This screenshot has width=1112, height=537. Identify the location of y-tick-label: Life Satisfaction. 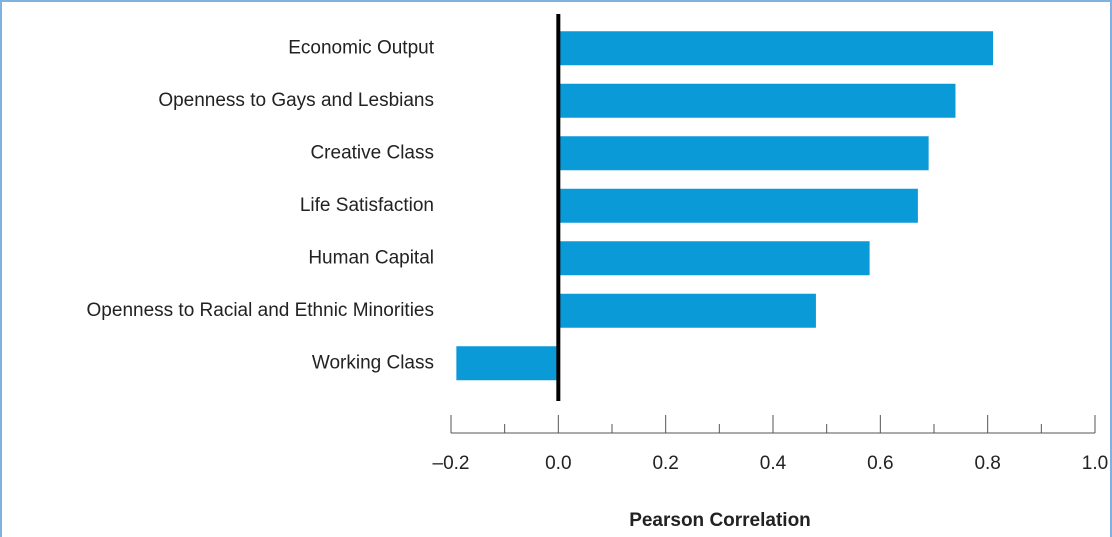
(367, 205).